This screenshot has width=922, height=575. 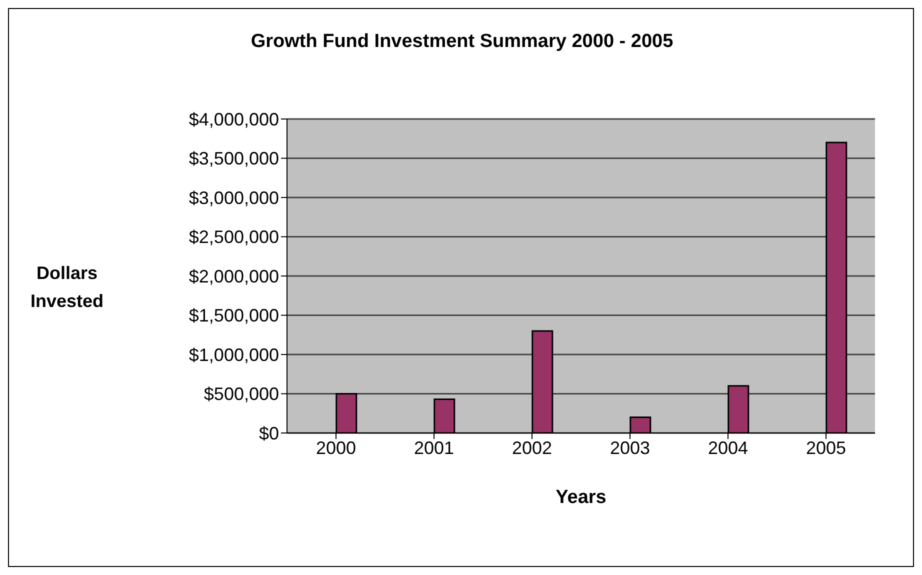 I want to click on y-tick-label: $1,500,000, so click(x=233, y=316).